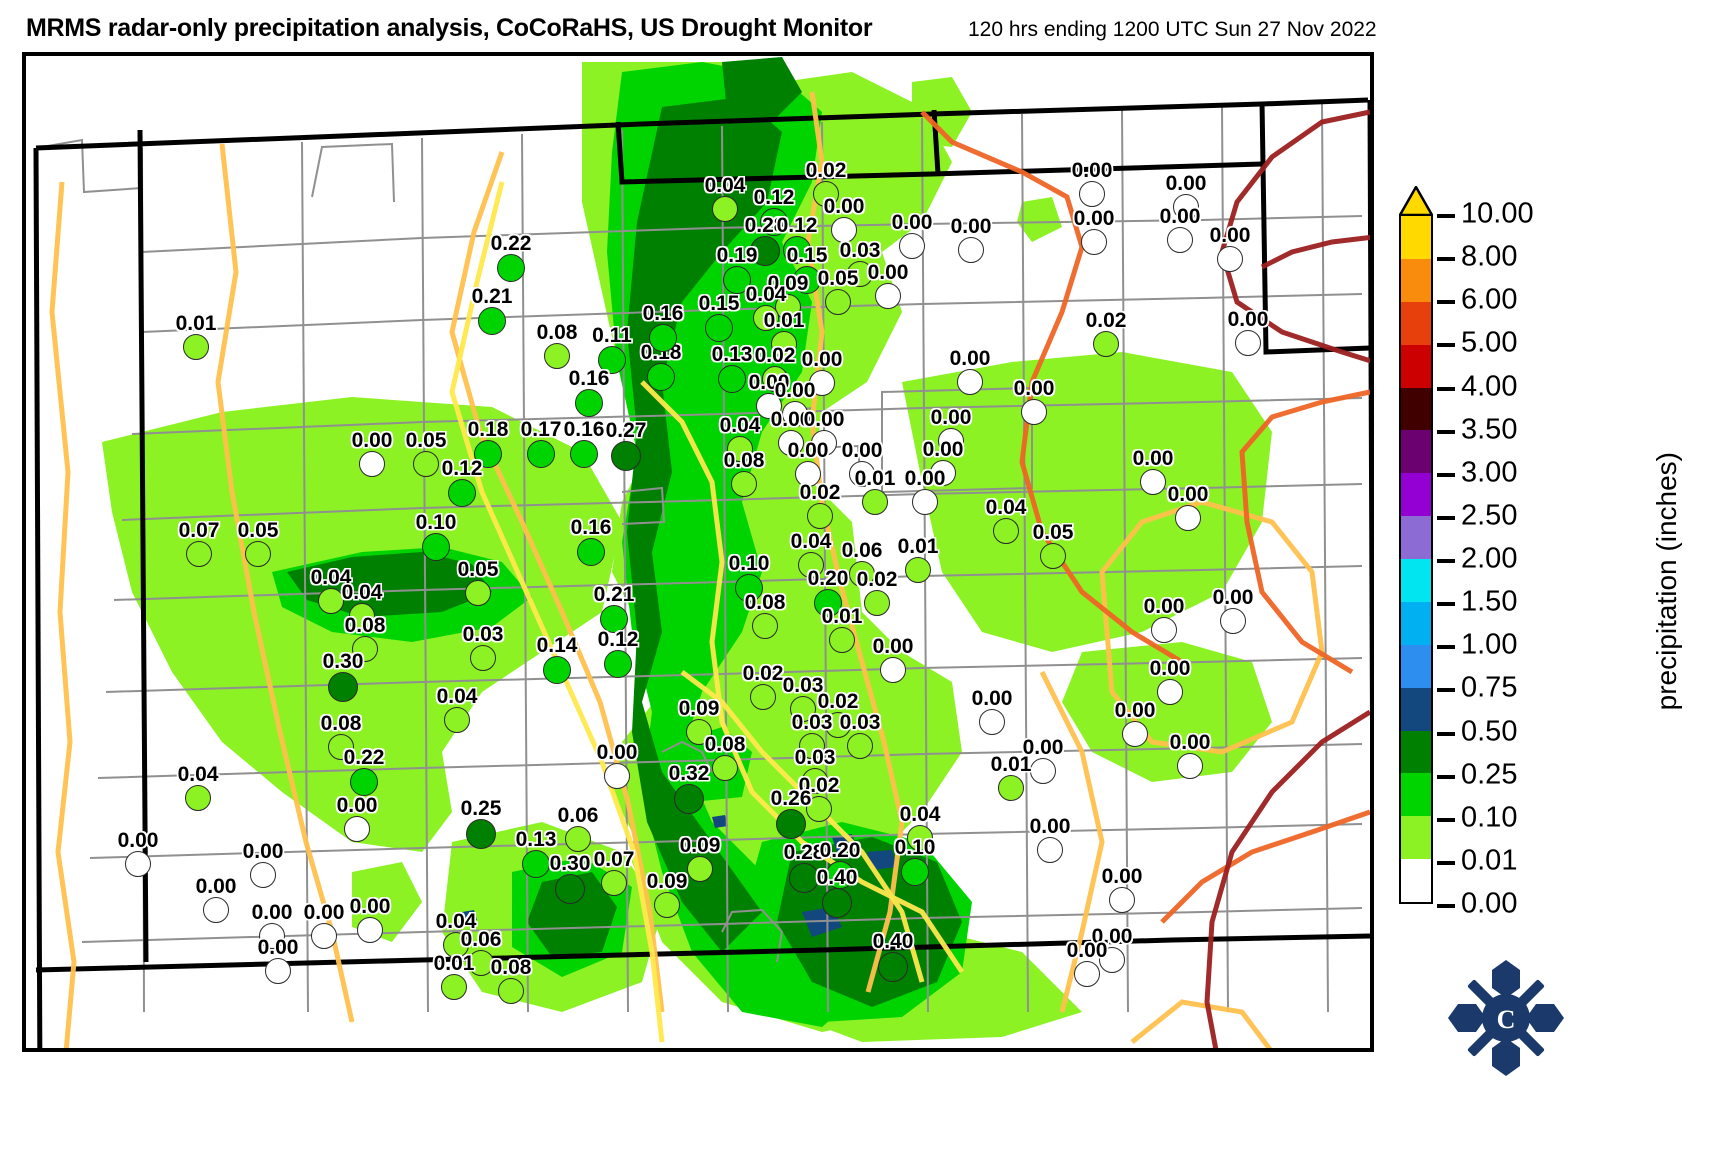 The width and height of the screenshot is (1719, 1174). What do you see at coordinates (481, 823) in the screenshot?
I see `station-observation: 0.25` at bounding box center [481, 823].